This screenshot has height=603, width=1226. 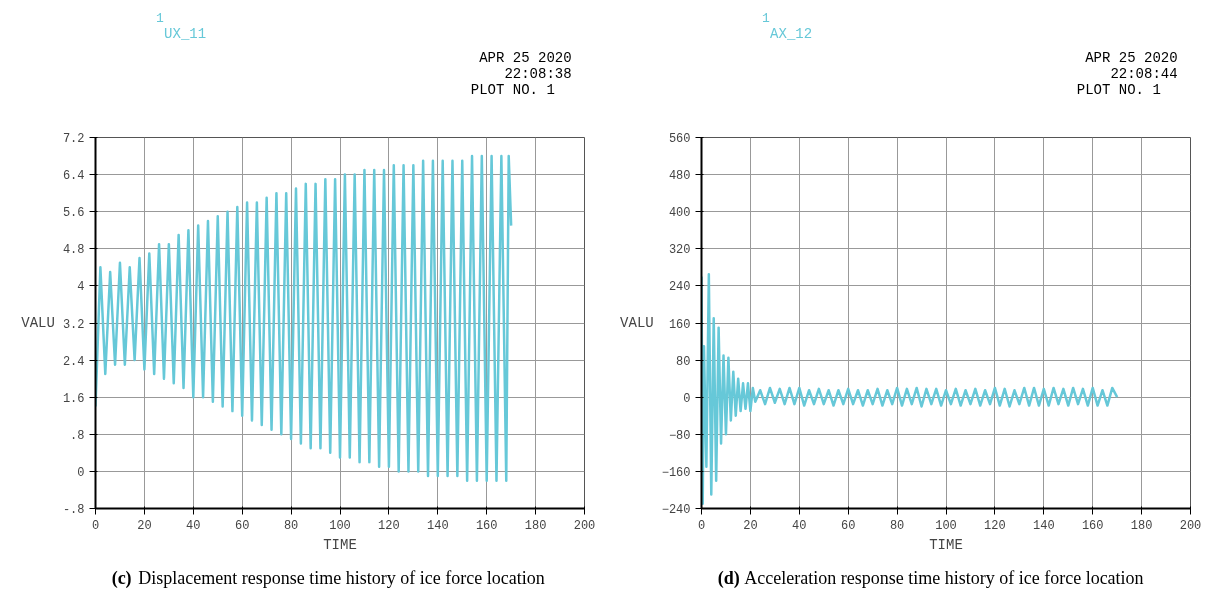 I want to click on text: (c) Displacement response time history of ice force location, so click(x=328, y=578).